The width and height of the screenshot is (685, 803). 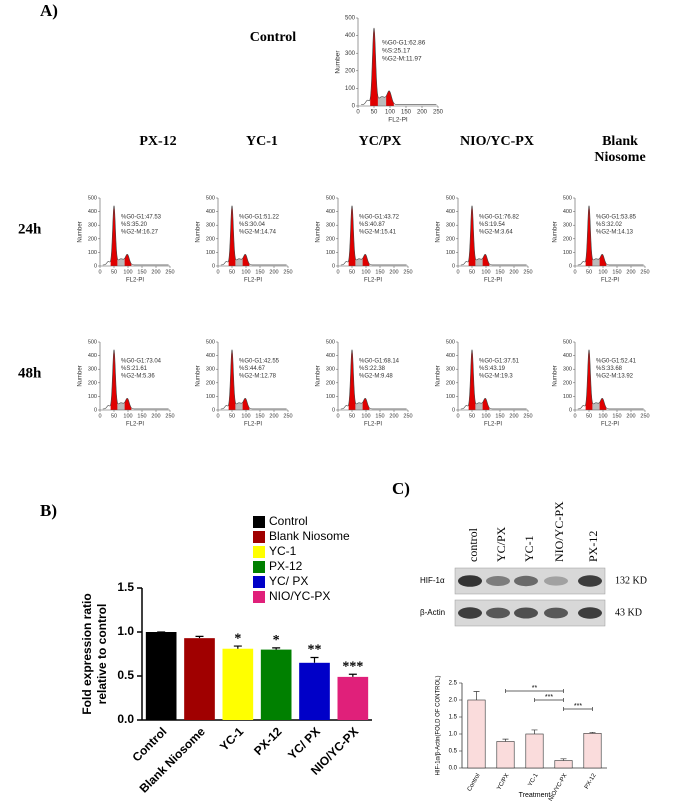 What do you see at coordinates (501, 544) in the screenshot?
I see `lane-label: YC/PX` at bounding box center [501, 544].